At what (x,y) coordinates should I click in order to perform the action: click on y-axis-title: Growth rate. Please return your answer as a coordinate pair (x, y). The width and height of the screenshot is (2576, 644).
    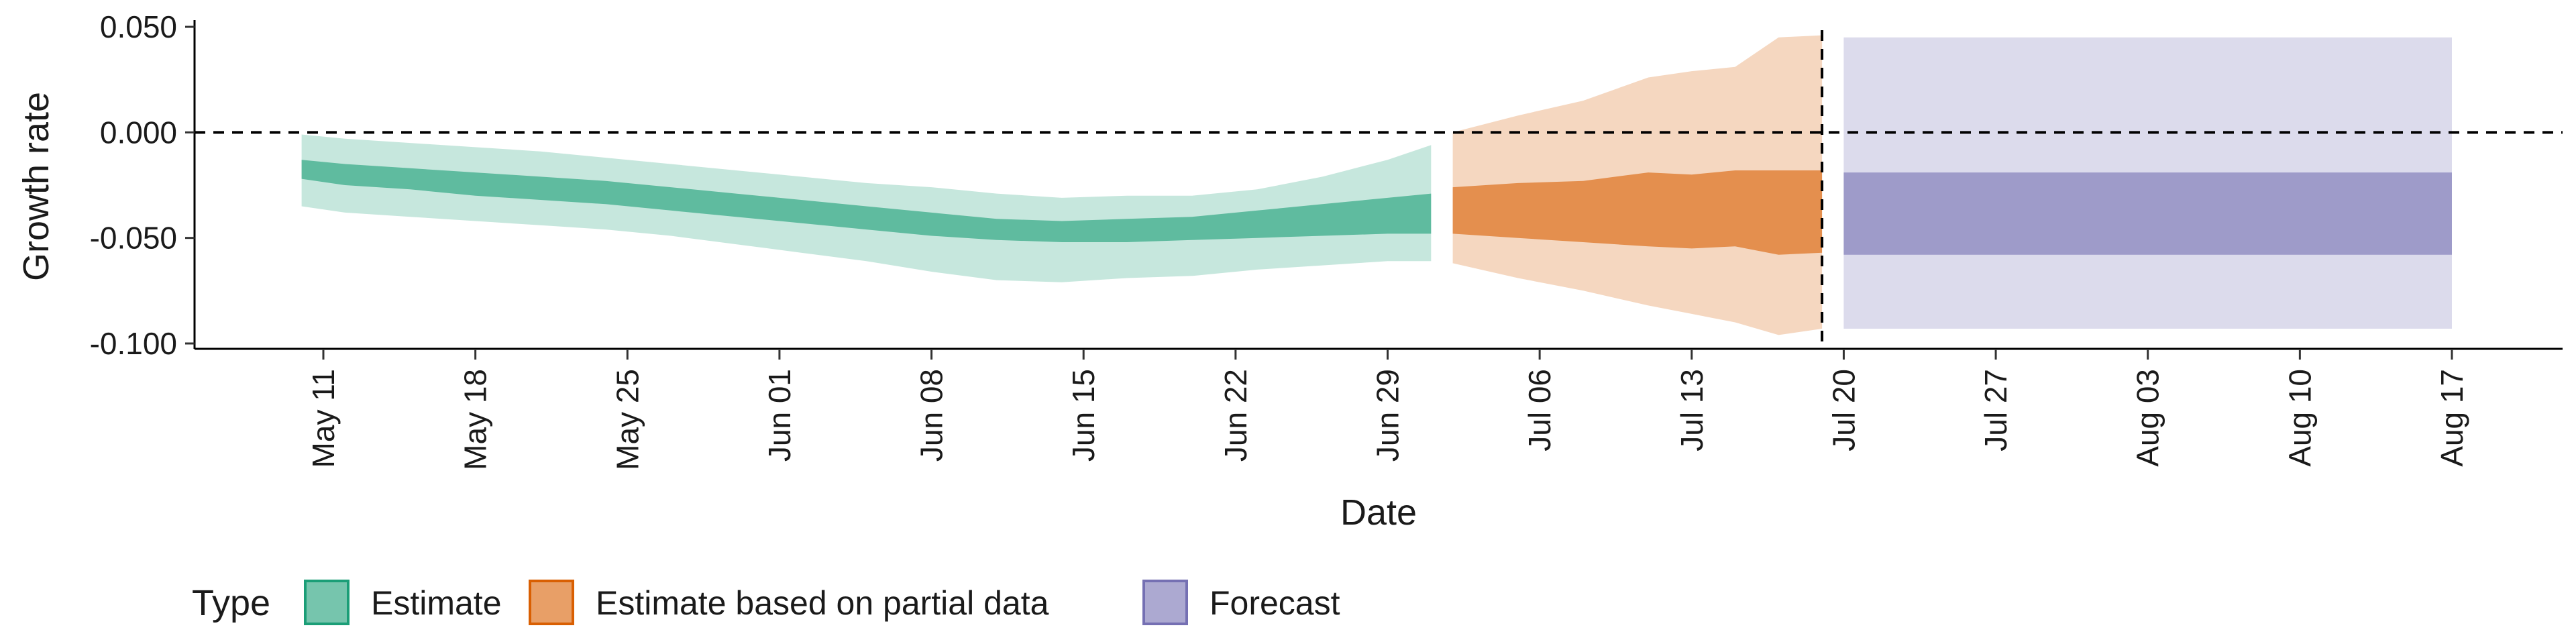
    Looking at the image, I should click on (36, 186).